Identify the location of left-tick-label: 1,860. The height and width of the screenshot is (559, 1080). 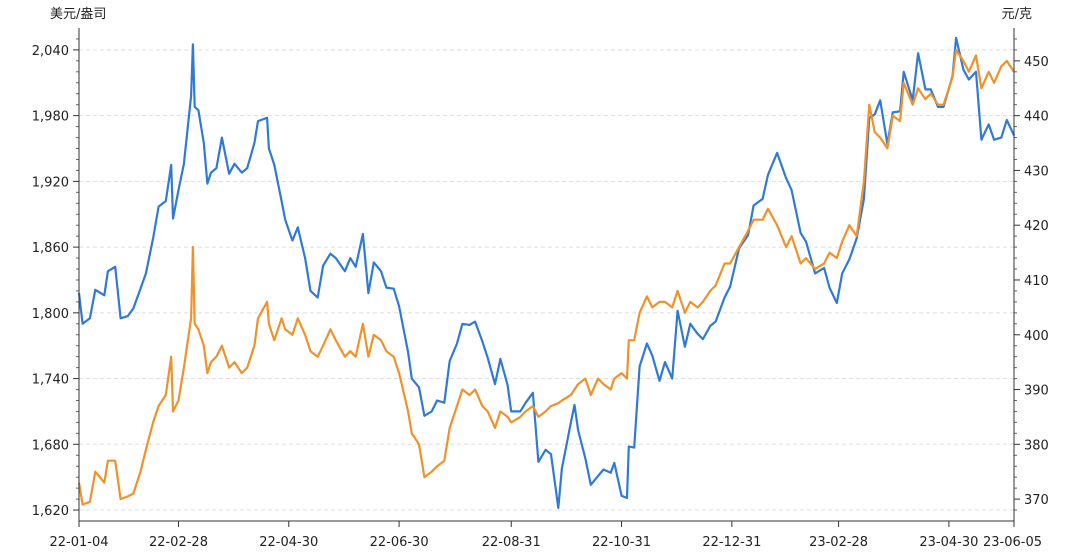
(50, 248).